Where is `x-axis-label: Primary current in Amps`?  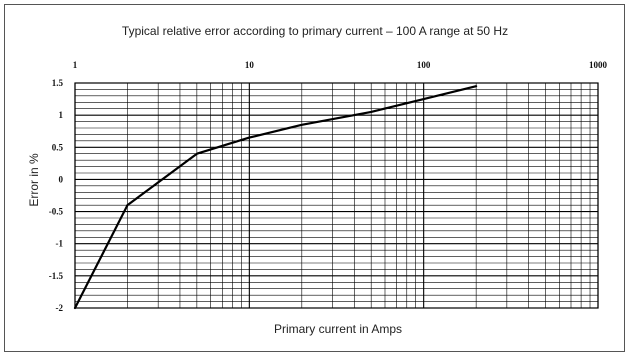 x-axis-label: Primary current in Amps is located at coordinates (338, 329).